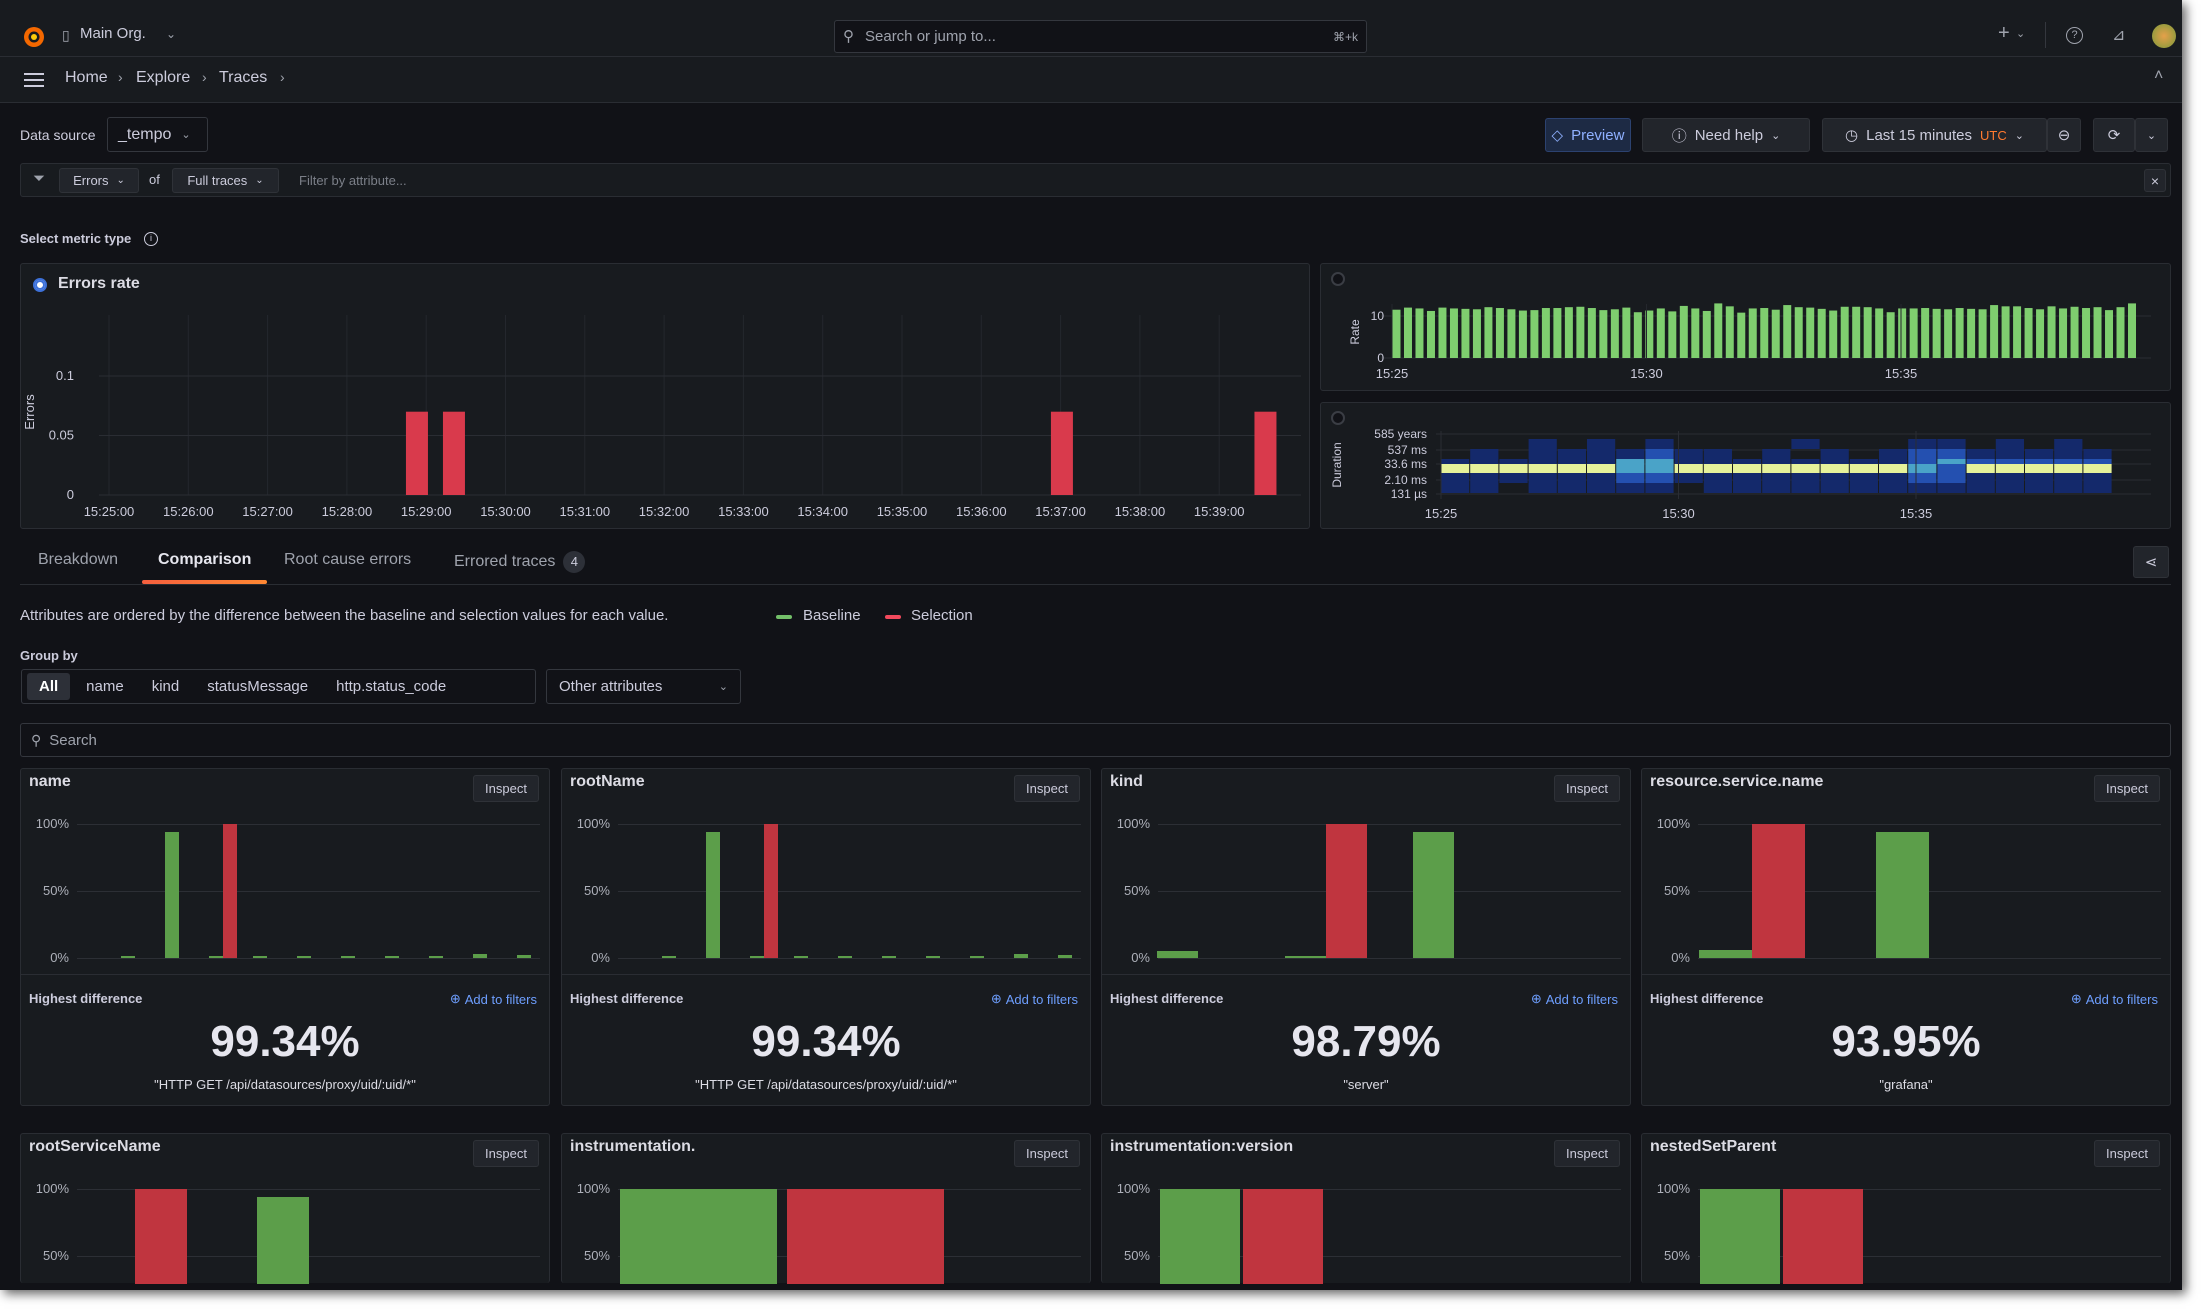 This screenshot has height=1310, width=2204. What do you see at coordinates (163, 77) in the screenshot?
I see `breadcrumb-explore: Explore` at bounding box center [163, 77].